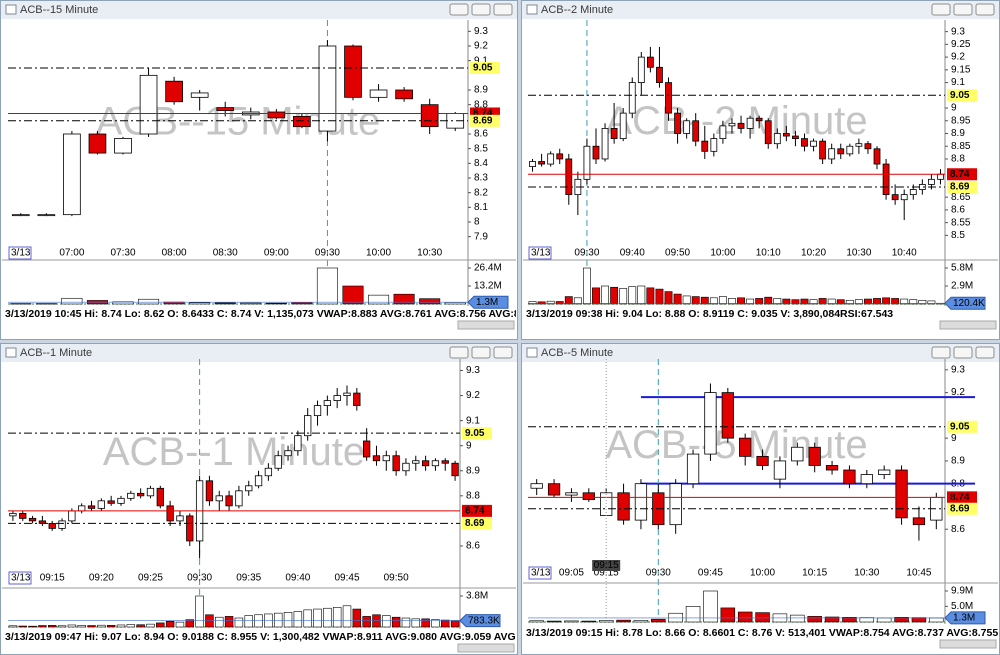  I want to click on y-tick-label: 8.4, so click(481, 163).